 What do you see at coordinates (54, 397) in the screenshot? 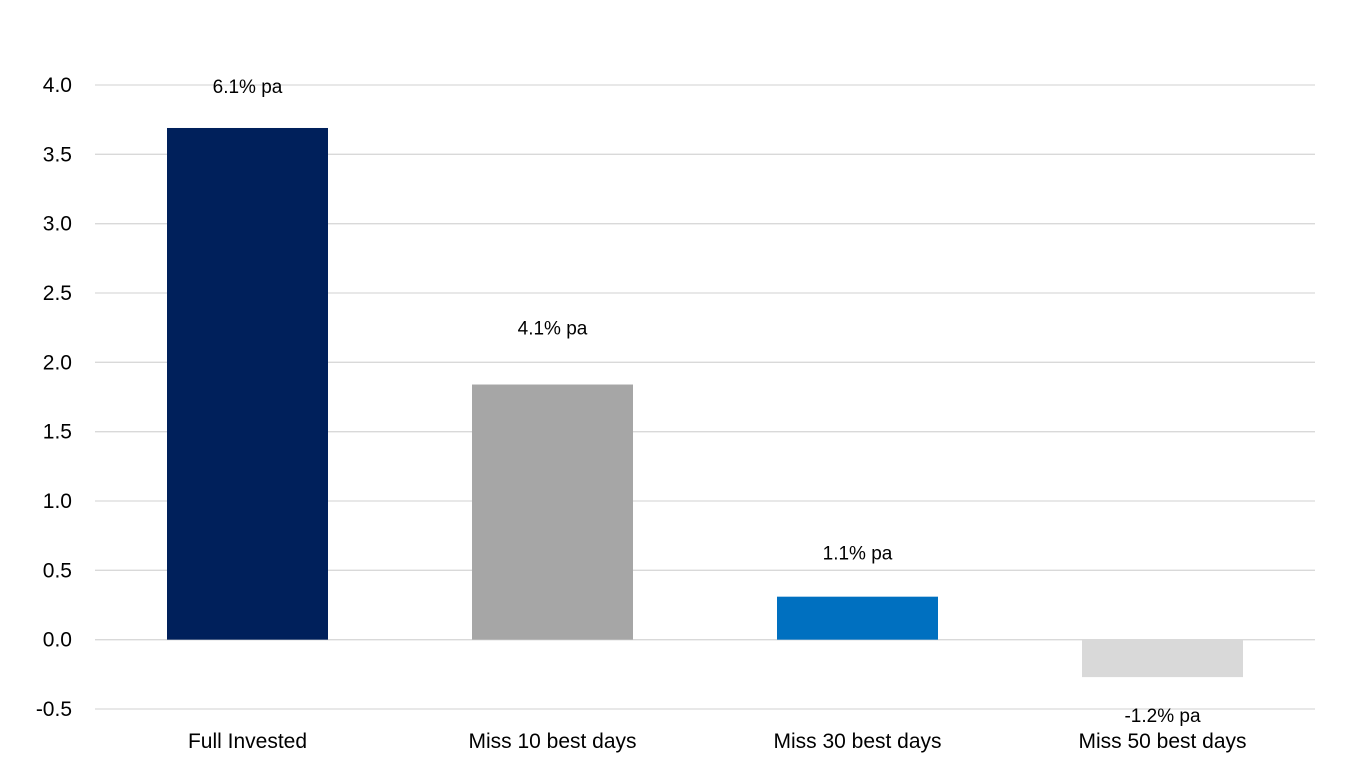
I see `y-axis: 4.0 3.5 3.0 2.5 2.0 1.5 1.0 0.5 0.0 -0.5` at bounding box center [54, 397].